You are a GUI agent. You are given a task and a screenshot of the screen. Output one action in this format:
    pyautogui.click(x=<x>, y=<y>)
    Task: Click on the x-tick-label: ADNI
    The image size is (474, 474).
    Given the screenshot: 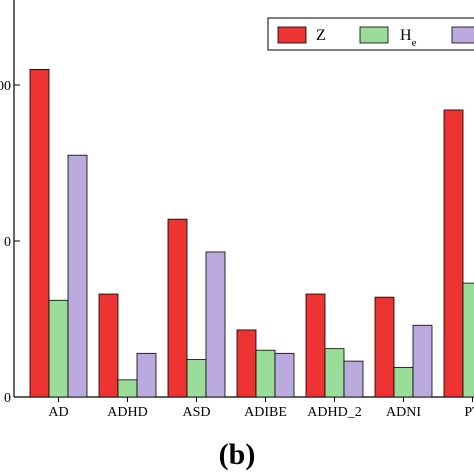 What is the action you would take?
    pyautogui.click(x=403, y=412)
    